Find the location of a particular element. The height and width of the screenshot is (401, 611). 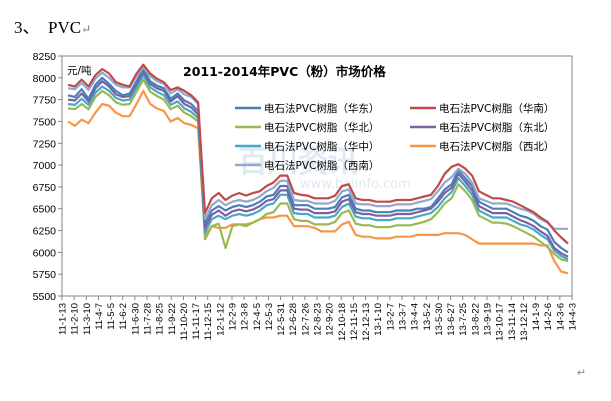

x-tick-label: 13-4-4 is located at coordinates (415, 316).